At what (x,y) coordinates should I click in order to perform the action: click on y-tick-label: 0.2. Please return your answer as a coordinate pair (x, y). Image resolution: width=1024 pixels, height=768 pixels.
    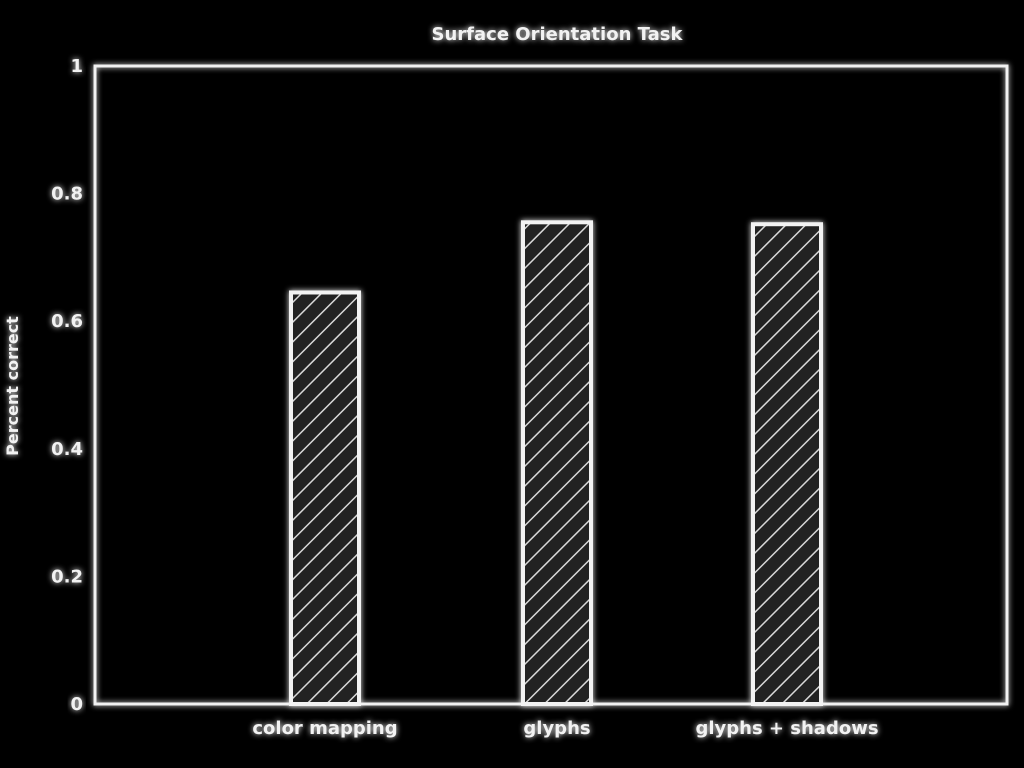
    Looking at the image, I should click on (67, 576).